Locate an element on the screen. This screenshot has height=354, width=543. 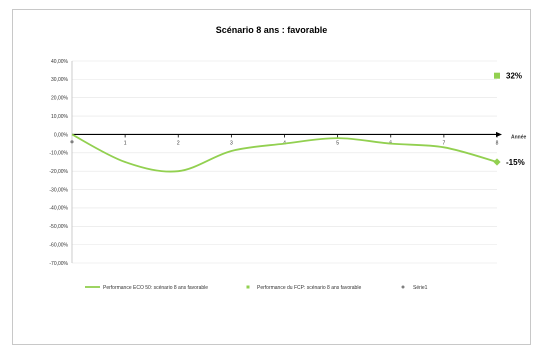
legend-swatch-serie1 is located at coordinates (403, 287).